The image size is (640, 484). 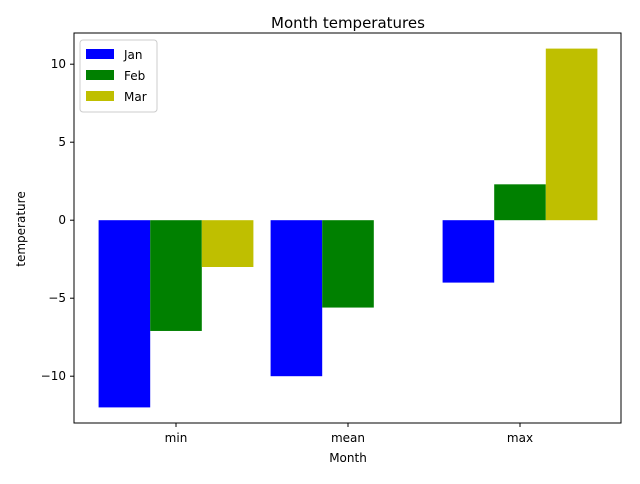 I want to click on y-axis-label: temperature, so click(x=21, y=228).